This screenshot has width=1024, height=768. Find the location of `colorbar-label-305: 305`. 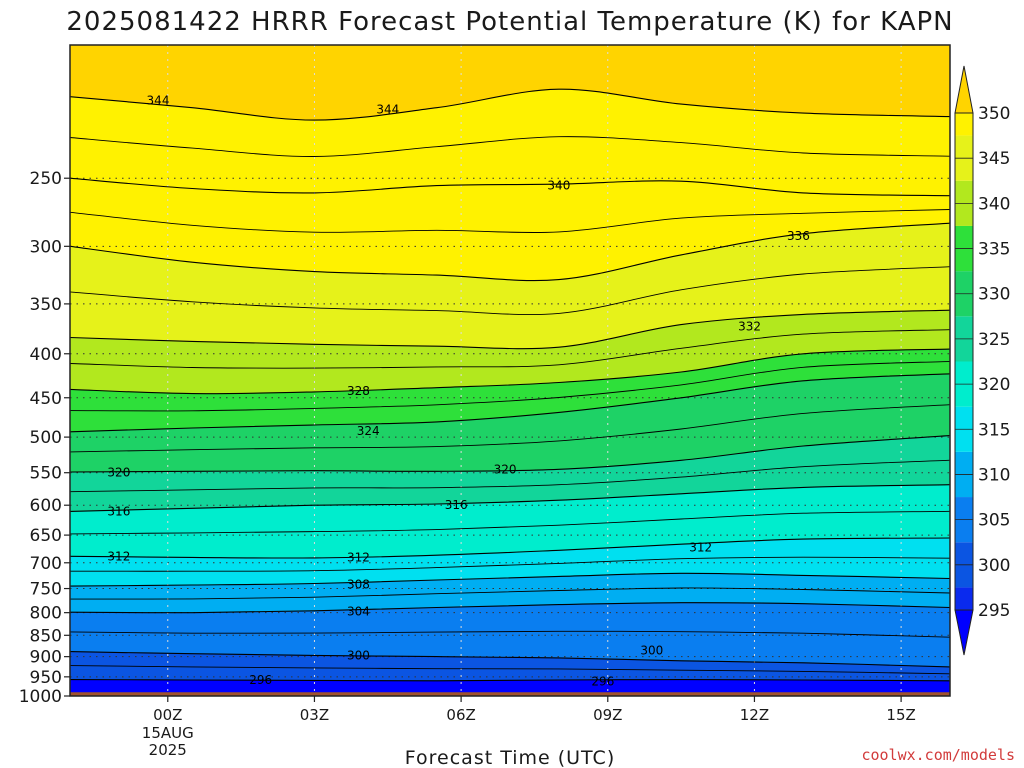

colorbar-label-305: 305 is located at coordinates (994, 521).